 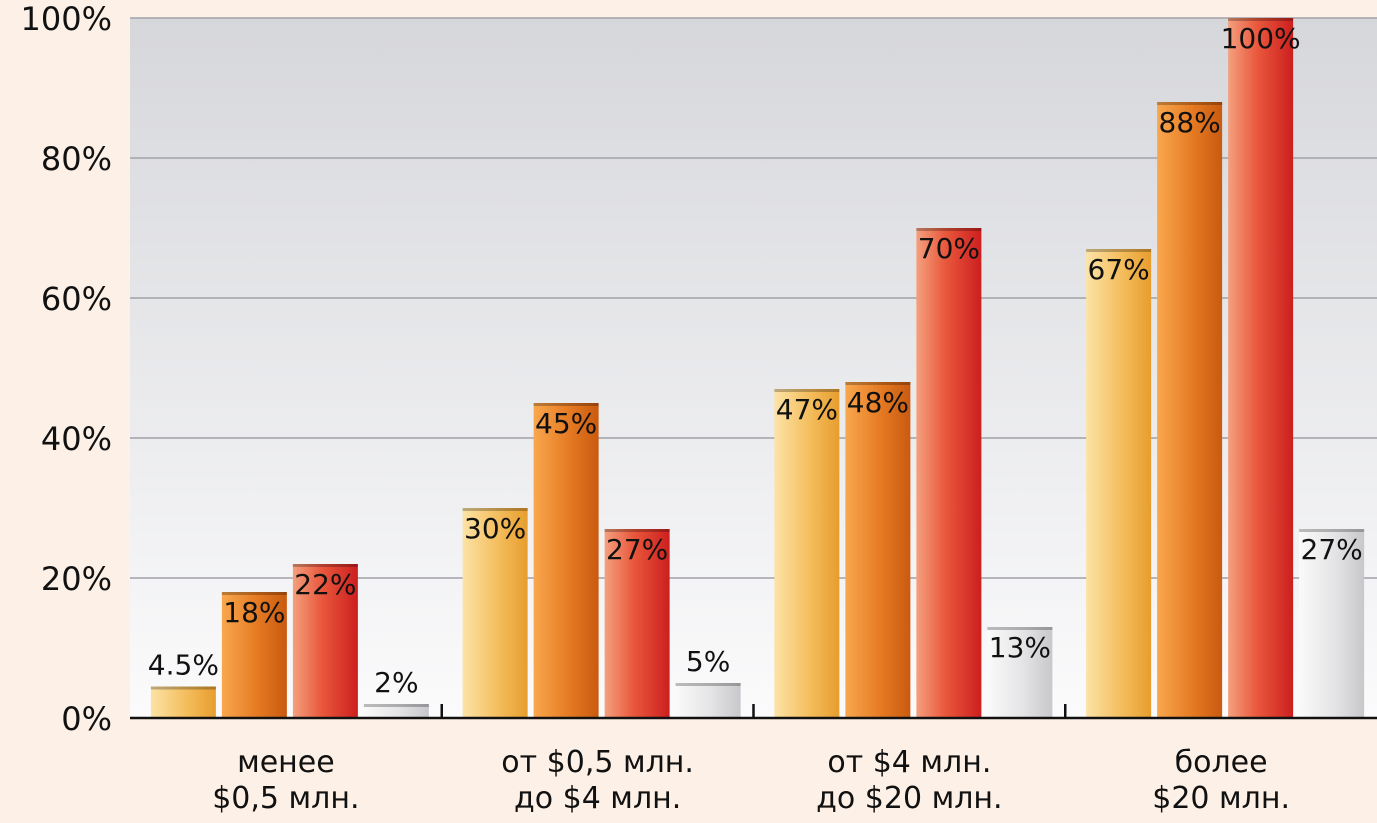 I want to click on data-label: 88%, so click(x=1190, y=122).